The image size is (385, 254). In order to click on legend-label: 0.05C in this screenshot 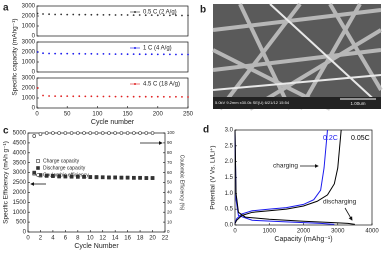, I will do `click(360, 138)`.